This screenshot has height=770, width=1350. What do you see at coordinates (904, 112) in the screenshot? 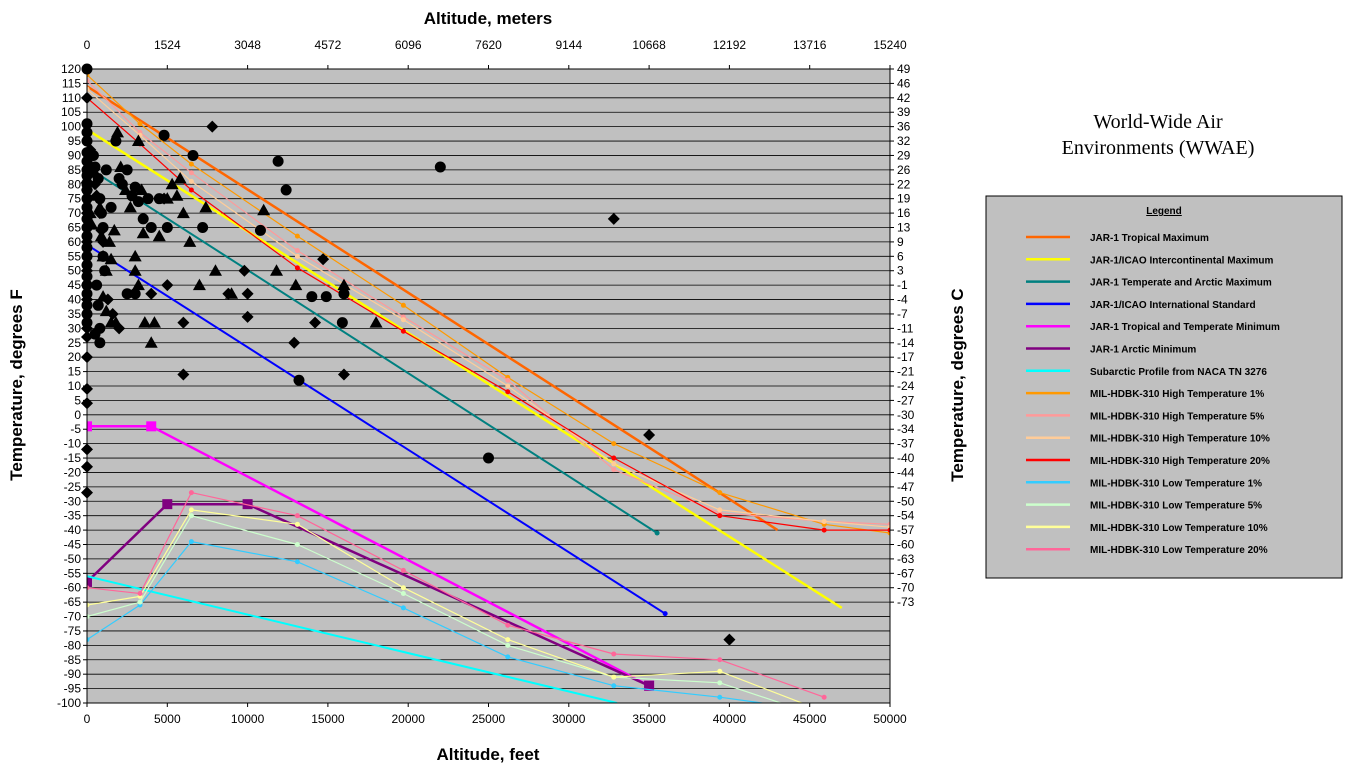
I see `y2-tick-label: 39` at bounding box center [904, 112].